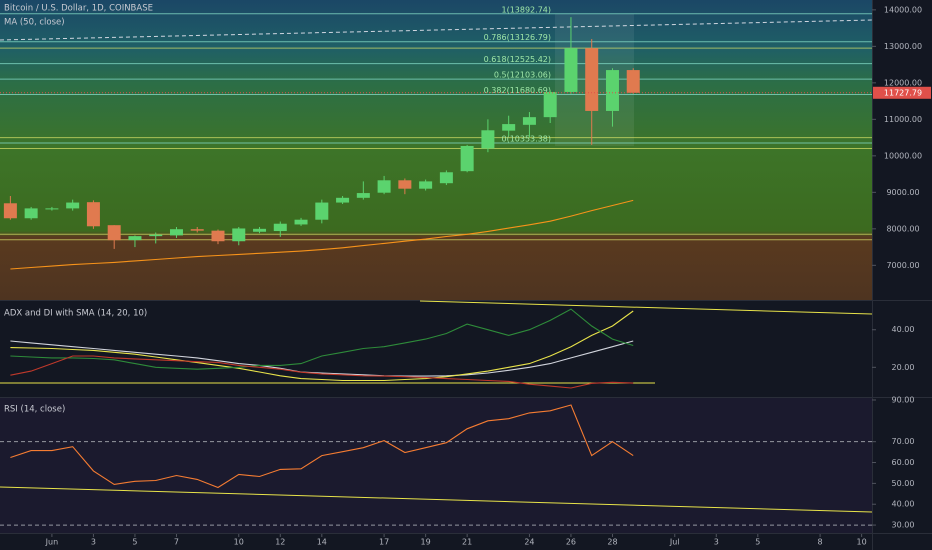 The height and width of the screenshot is (550, 932). I want to click on x-tick-label: 8, so click(820, 542).